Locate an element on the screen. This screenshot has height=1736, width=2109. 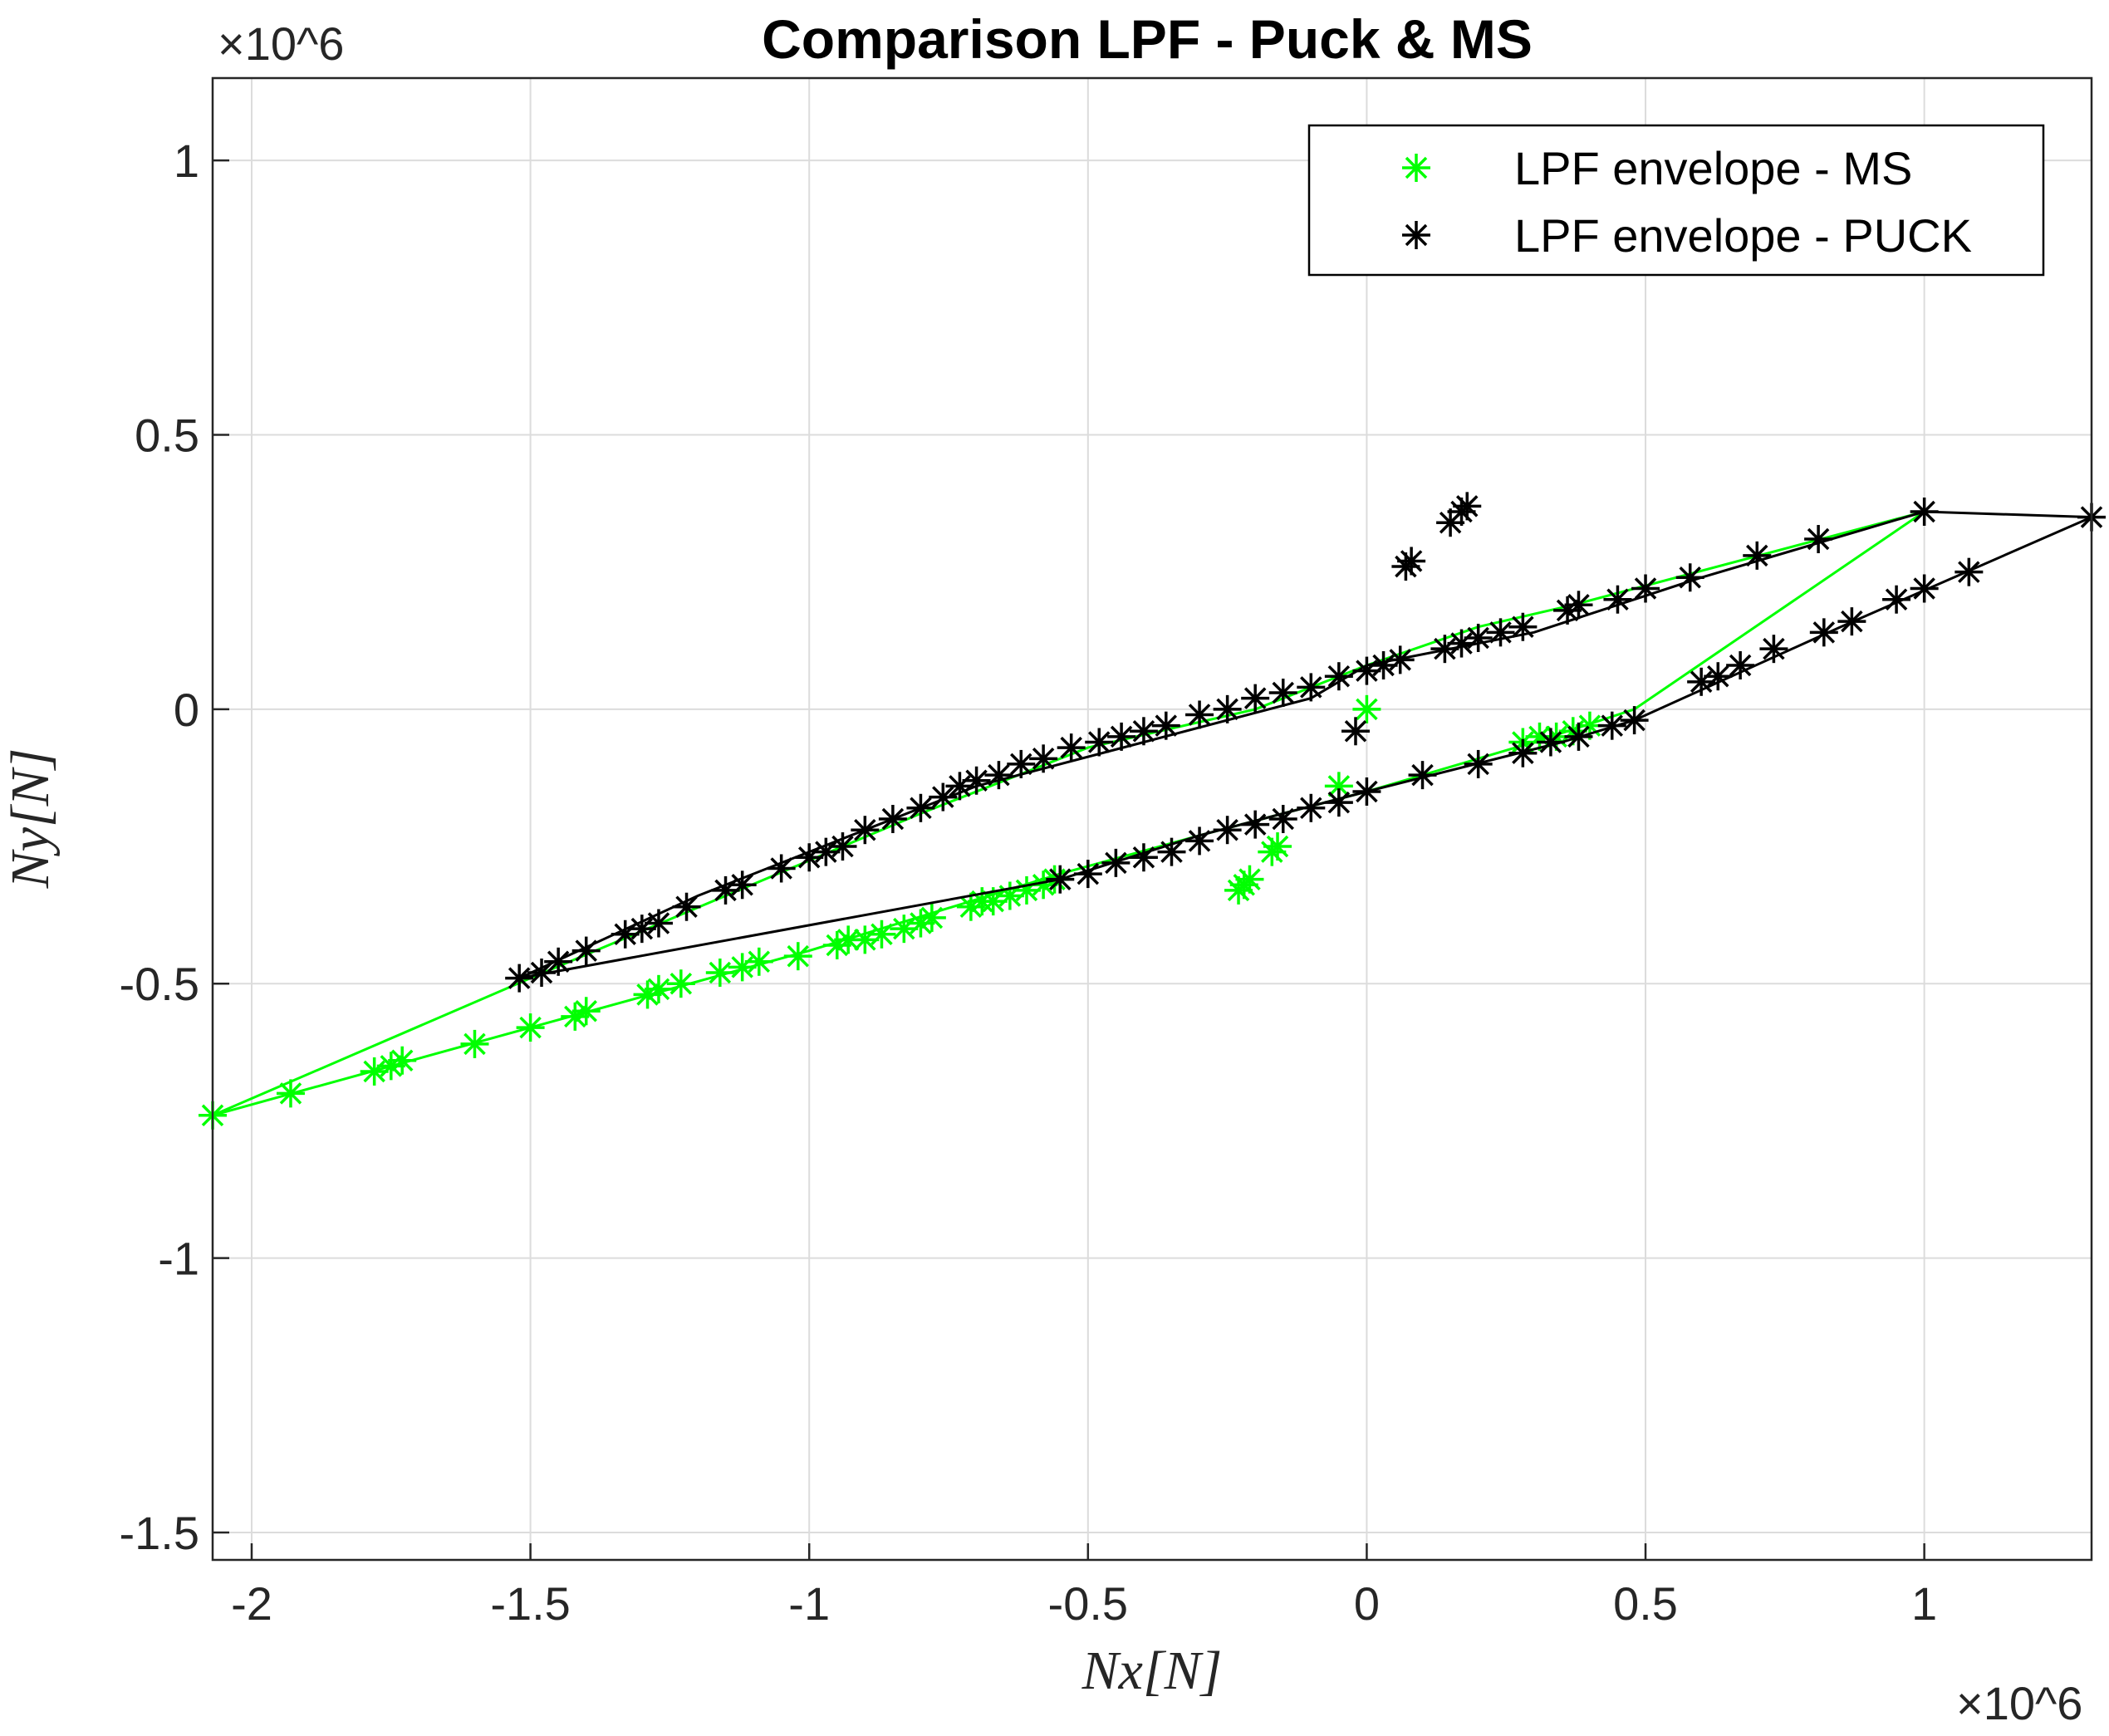
x-tick-label: 1 is located at coordinates (1924, 1603).